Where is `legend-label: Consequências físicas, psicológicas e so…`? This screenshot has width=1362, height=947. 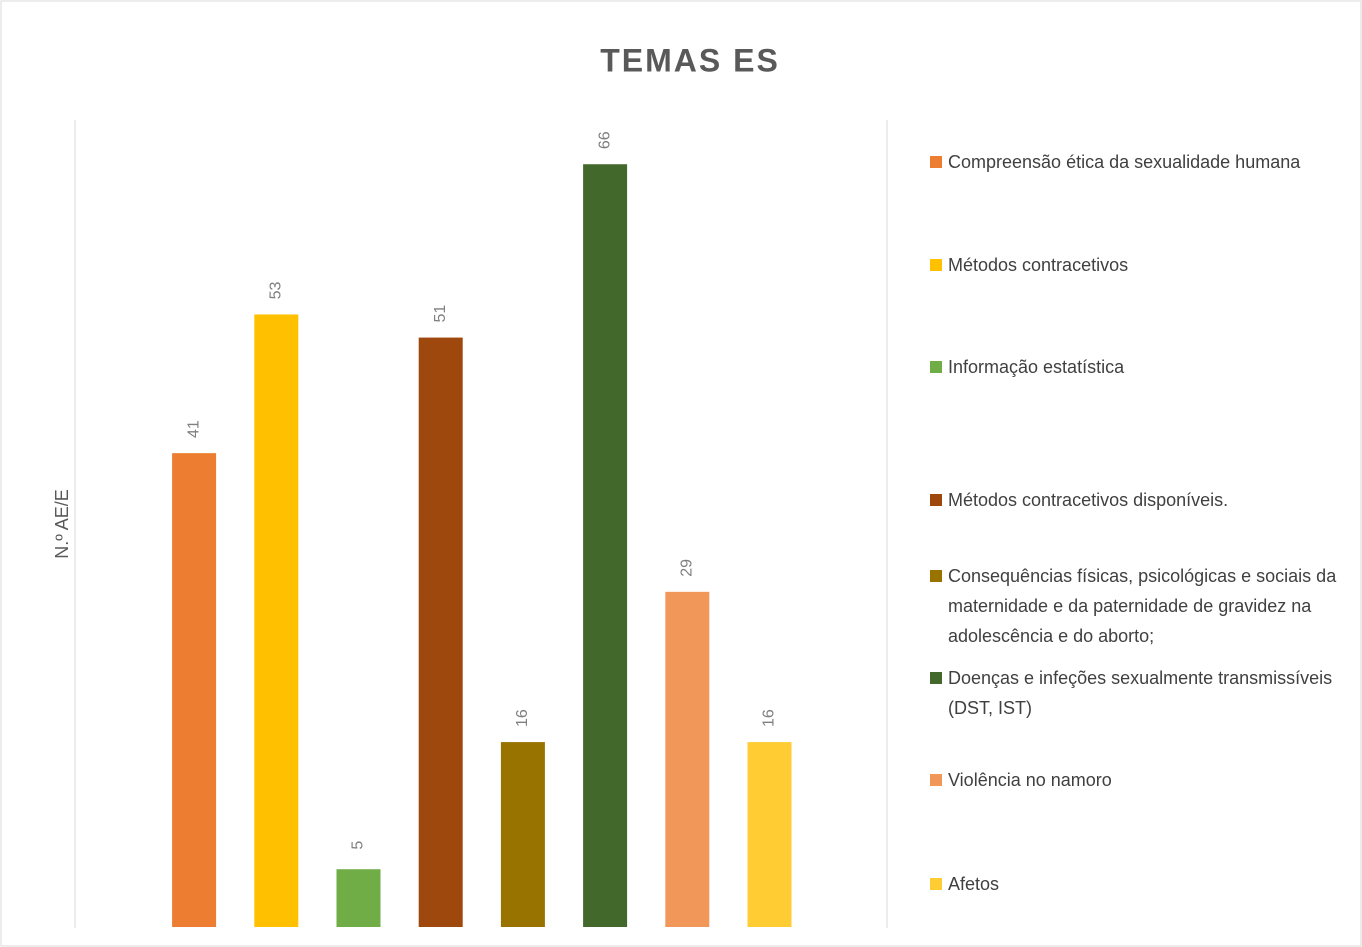 legend-label: Consequências físicas, psicológicas e so… is located at coordinates (1142, 606).